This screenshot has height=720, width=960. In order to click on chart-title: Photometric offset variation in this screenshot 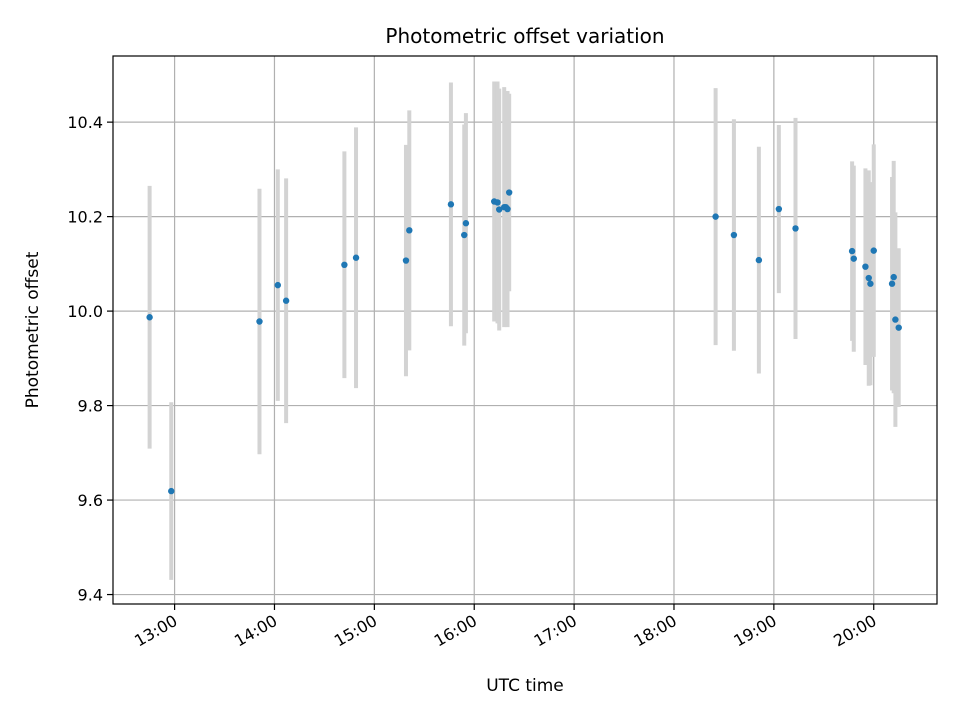, I will do `click(524, 36)`.